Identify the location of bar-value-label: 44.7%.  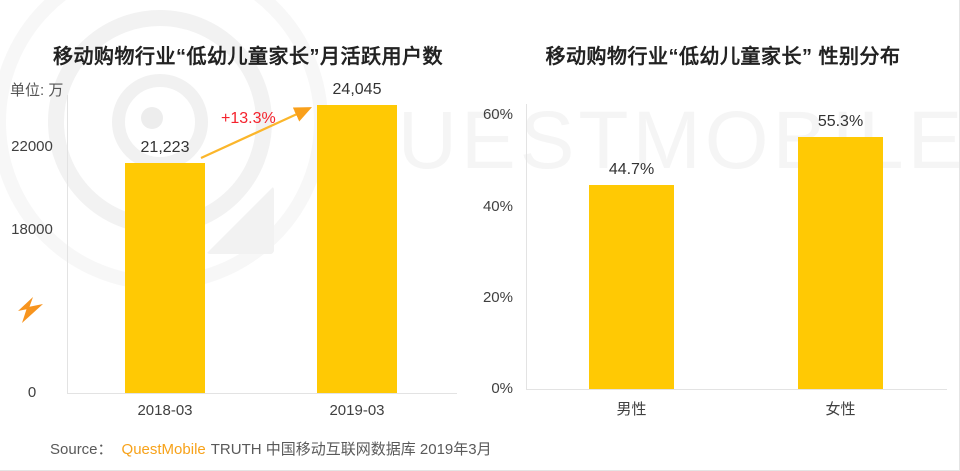
(631, 170).